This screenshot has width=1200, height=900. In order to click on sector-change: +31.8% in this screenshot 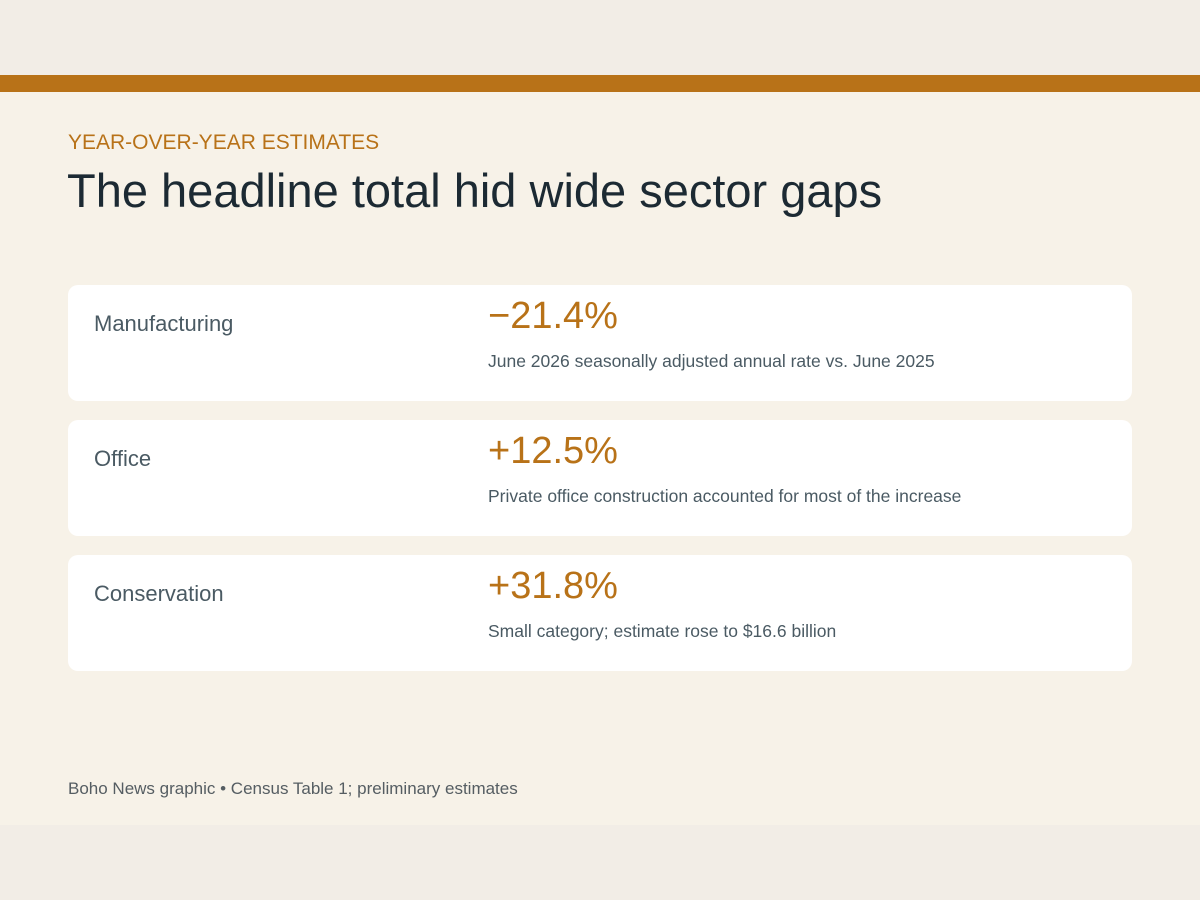, I will do `click(553, 586)`.